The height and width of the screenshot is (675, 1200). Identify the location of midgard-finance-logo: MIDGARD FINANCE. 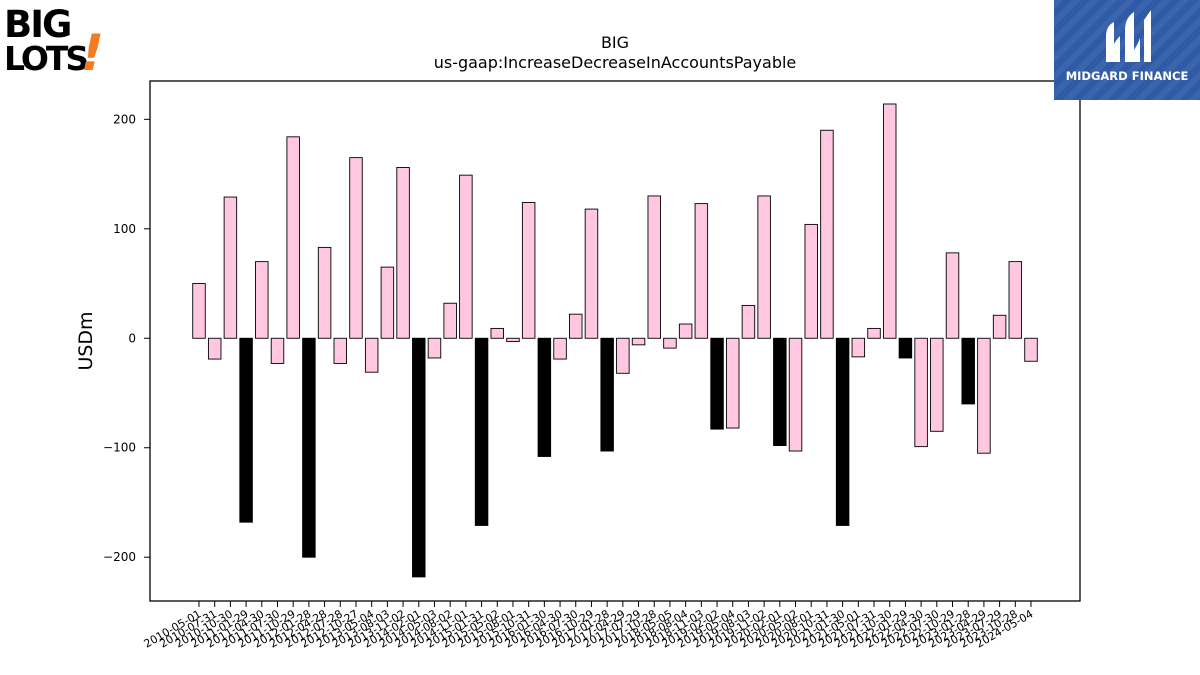
(1127, 50).